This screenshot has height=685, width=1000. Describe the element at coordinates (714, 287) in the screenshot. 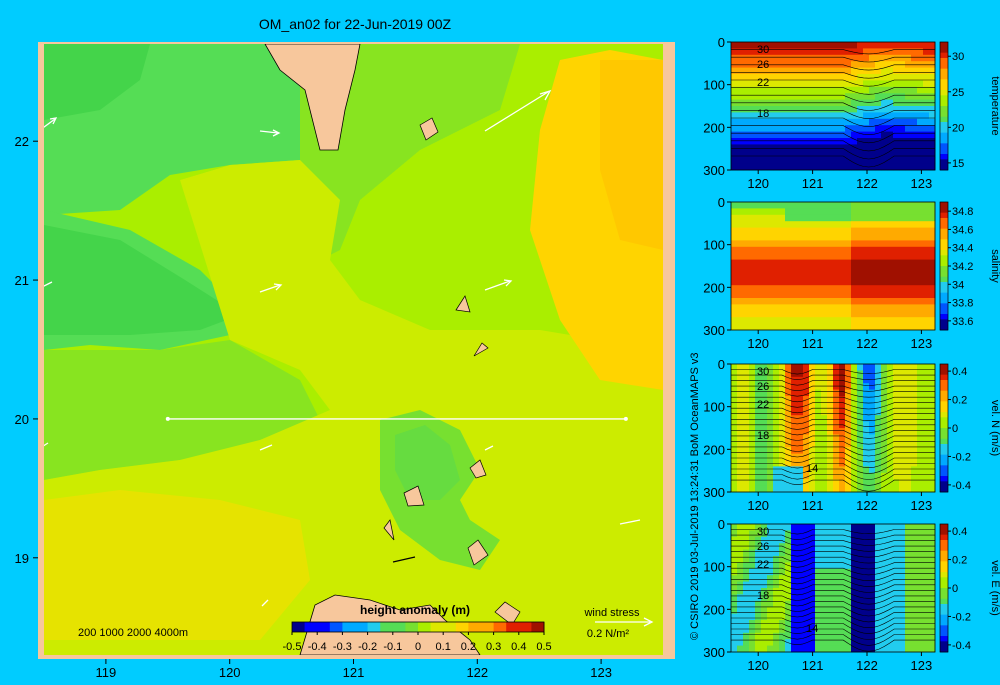

I see `section-y-tick-label: 200` at that location.